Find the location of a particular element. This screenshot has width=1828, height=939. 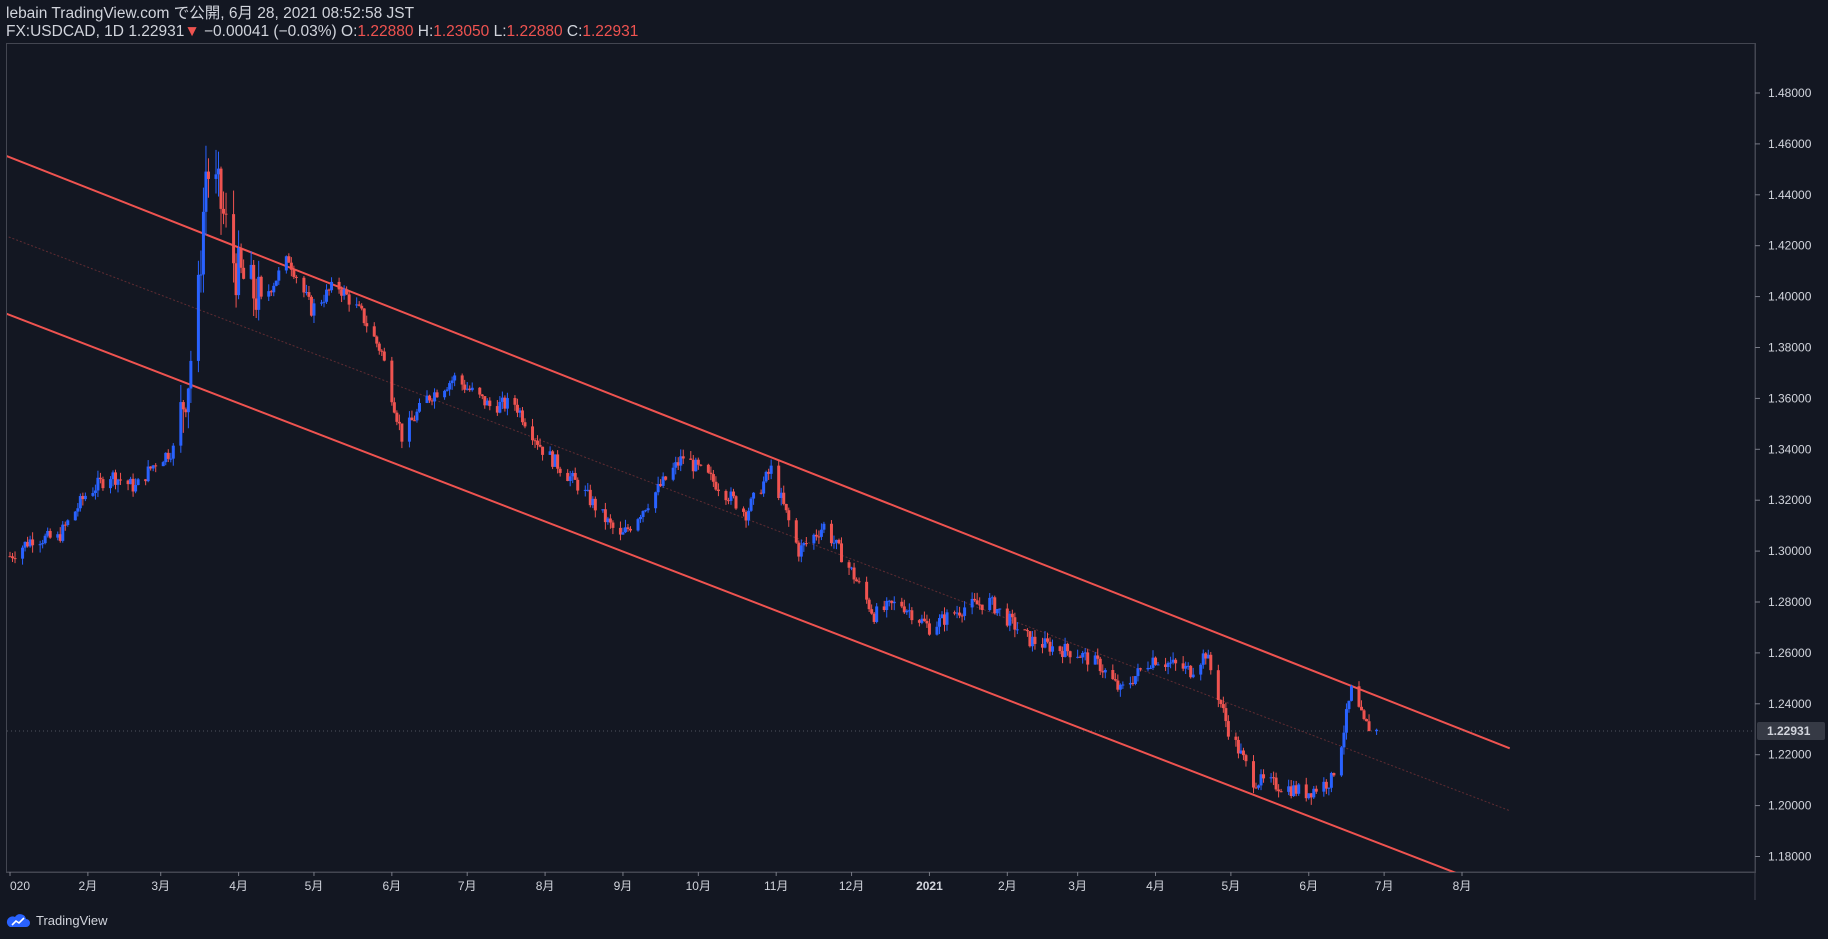

open-value: 1.22880 is located at coordinates (385, 31).